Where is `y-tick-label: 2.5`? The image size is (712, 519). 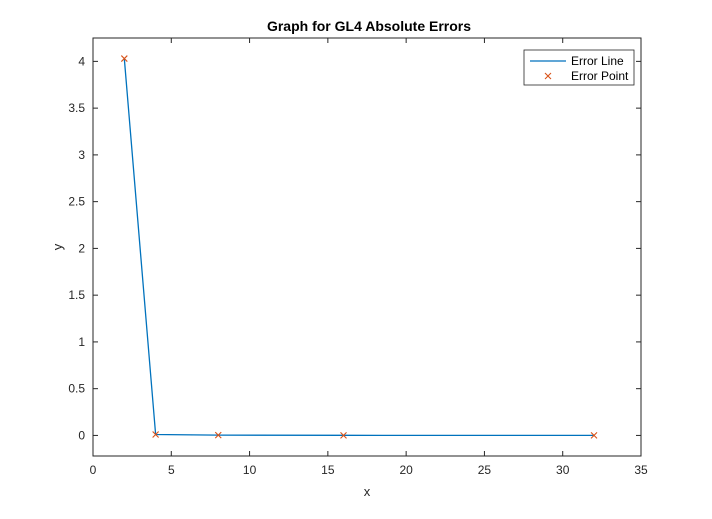
y-tick-label: 2.5 is located at coordinates (76, 202).